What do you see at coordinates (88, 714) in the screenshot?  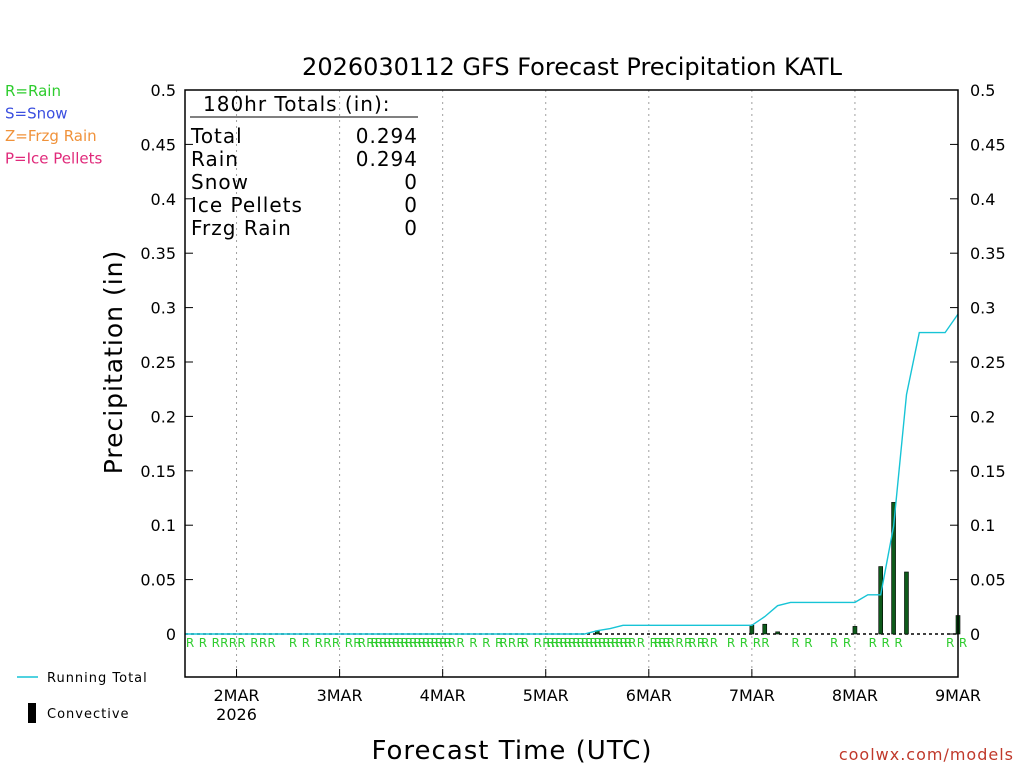 I see `convective-legend-label: Convective` at bounding box center [88, 714].